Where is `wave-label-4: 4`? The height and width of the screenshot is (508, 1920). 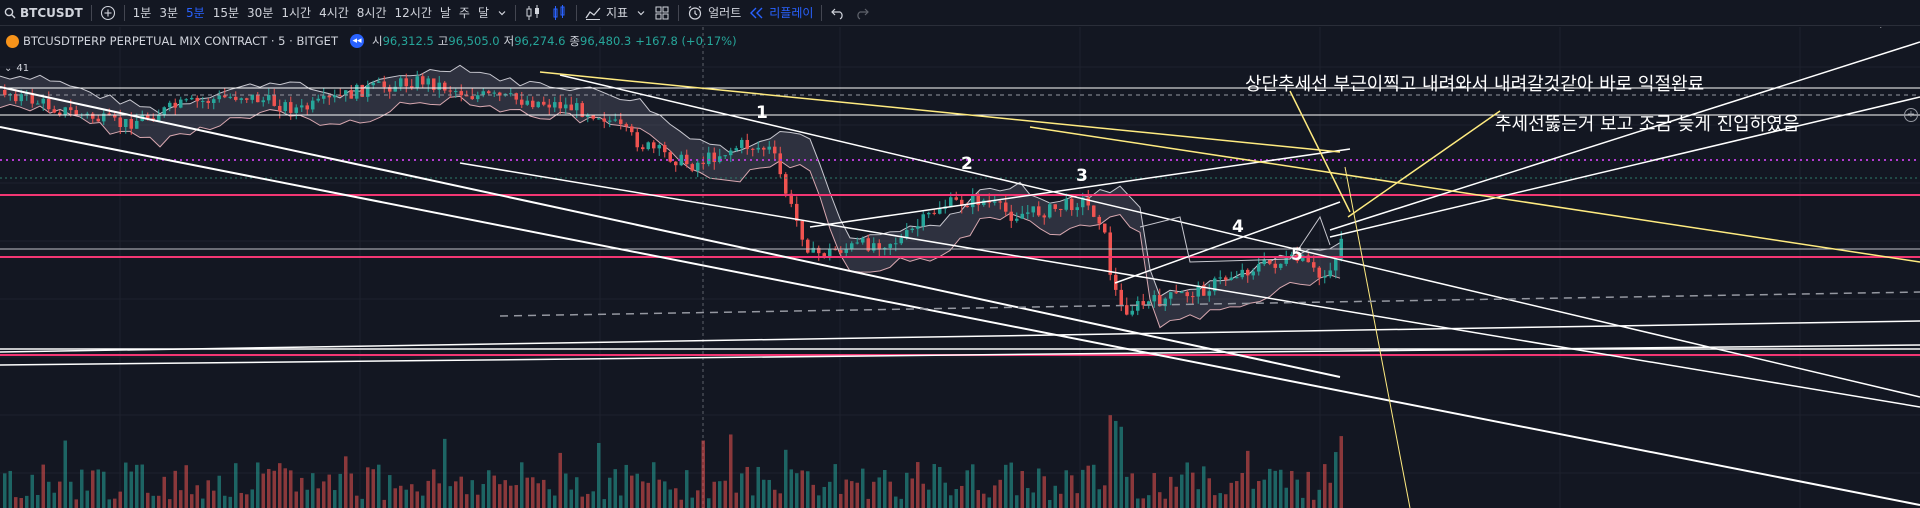 wave-label-4: 4 is located at coordinates (1238, 227).